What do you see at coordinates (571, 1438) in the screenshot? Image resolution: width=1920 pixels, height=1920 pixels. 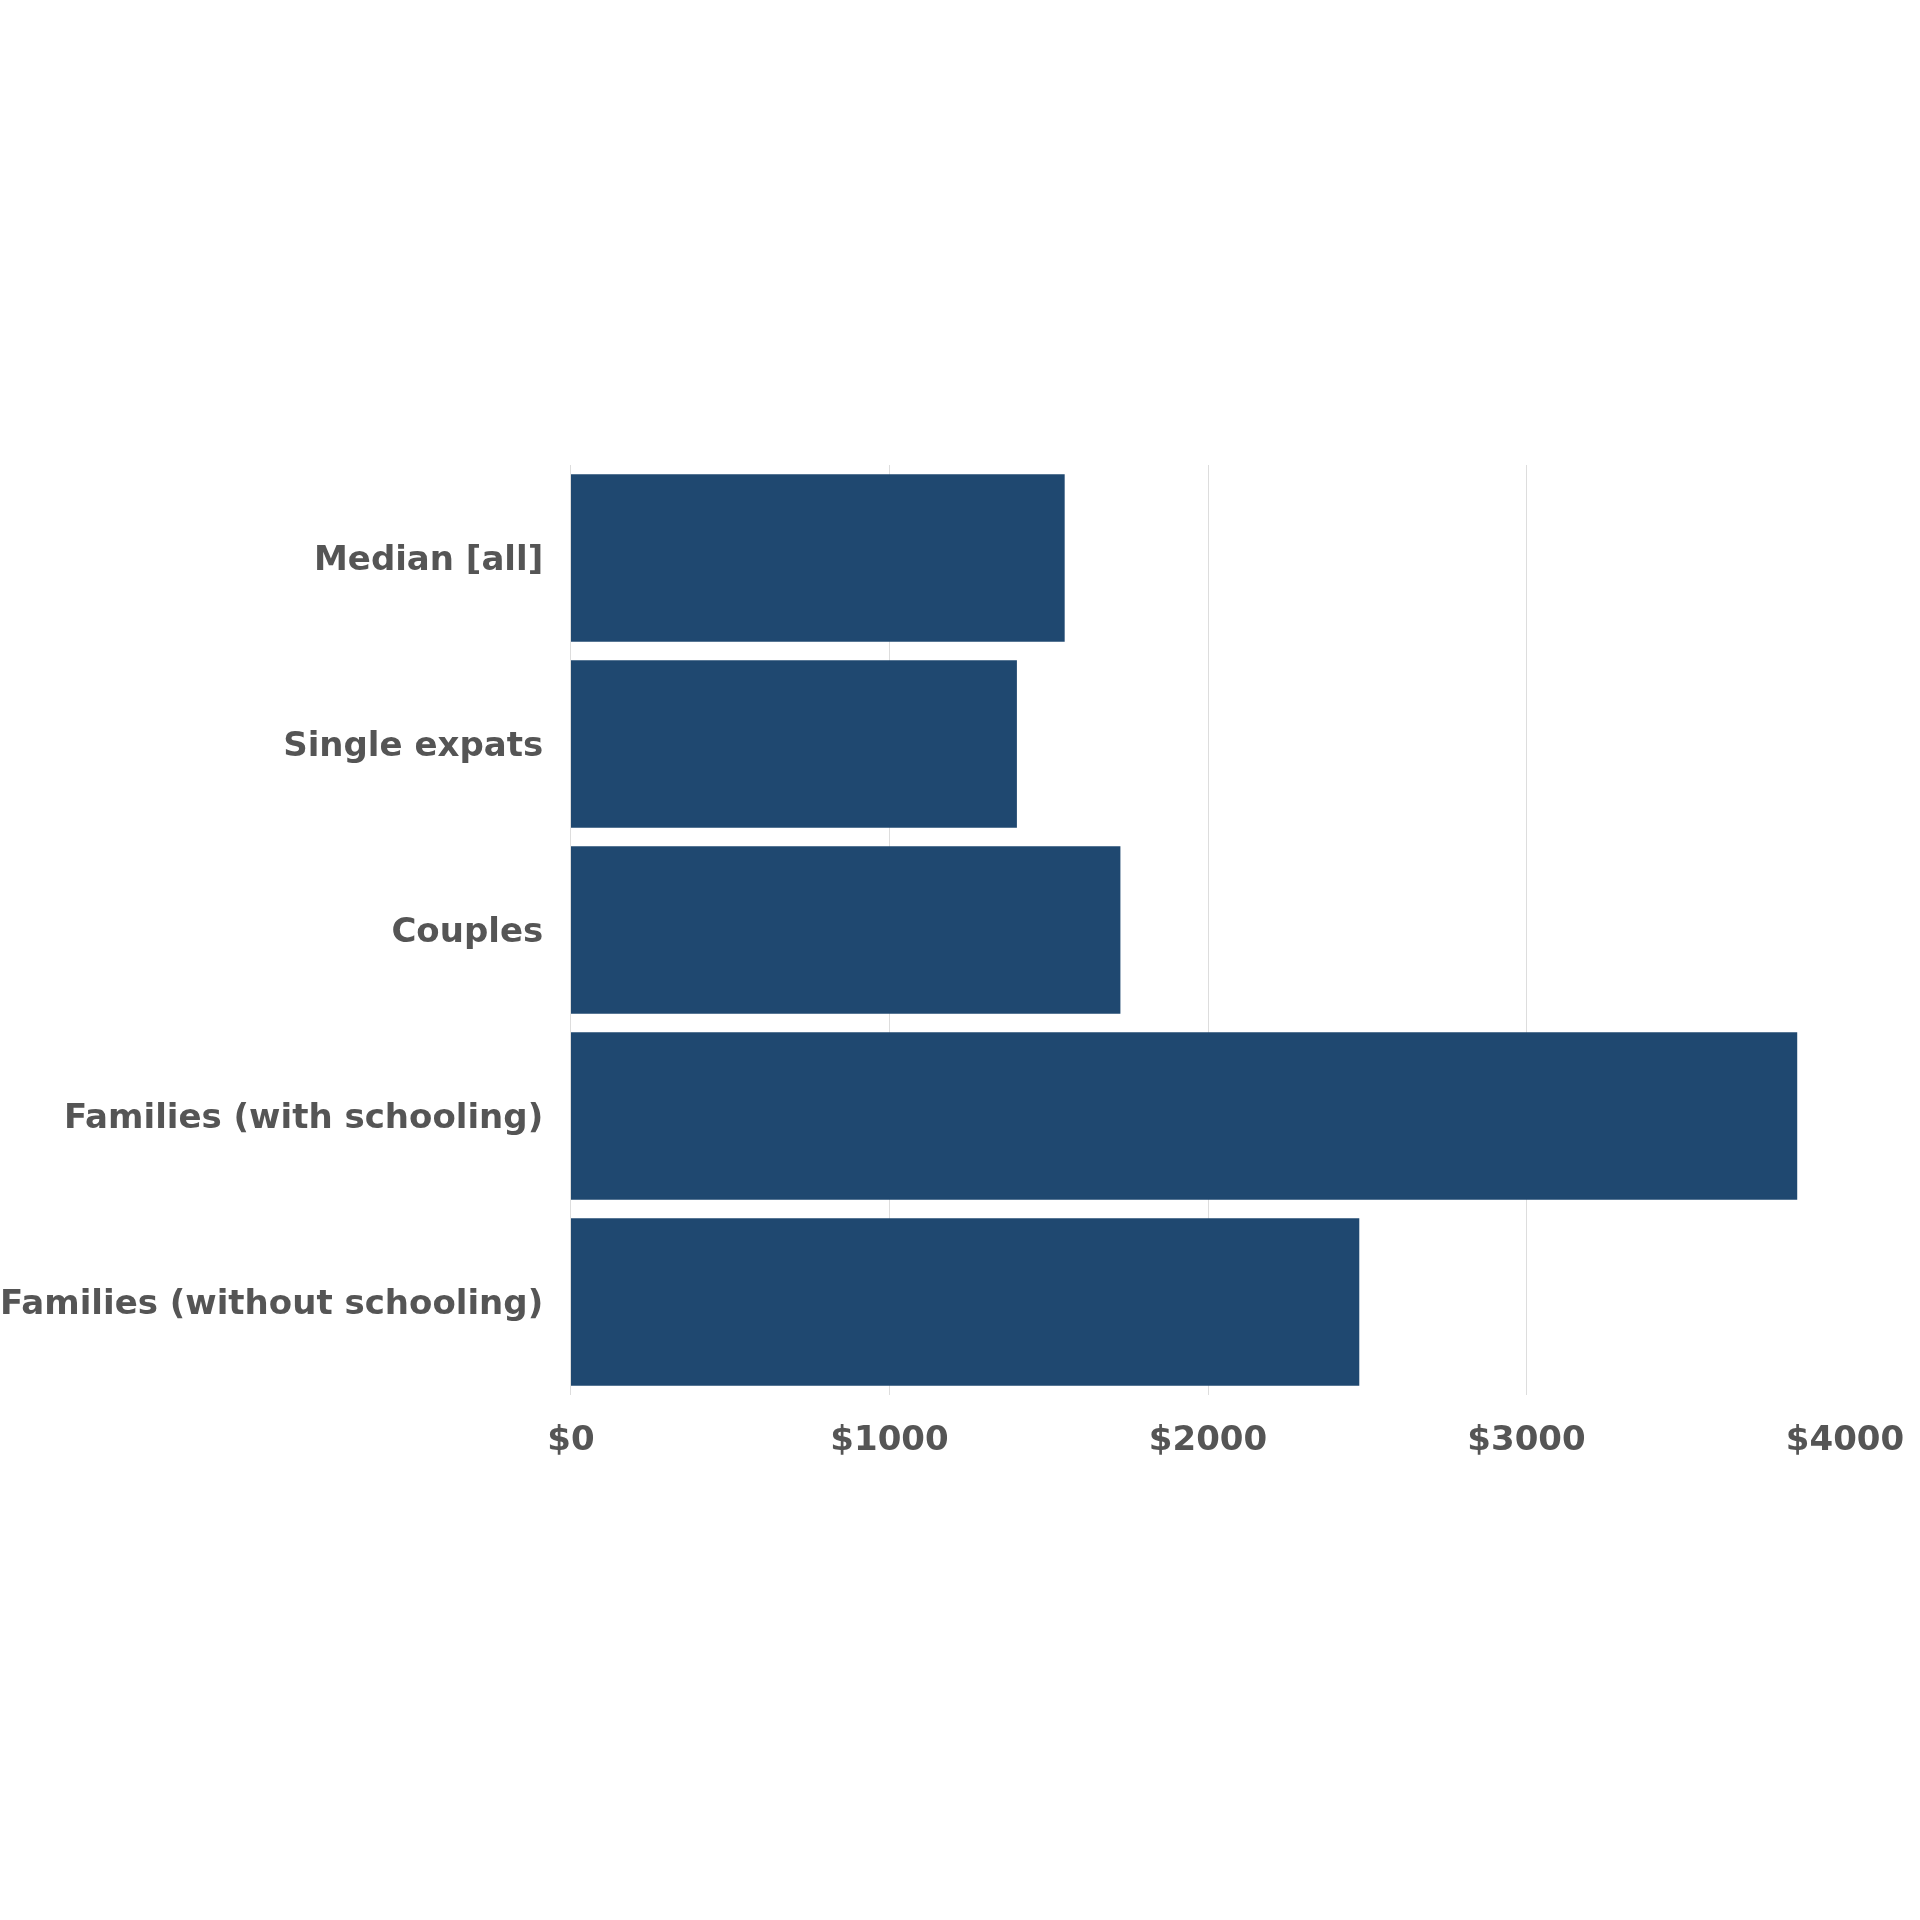 I see `x-tick-label: $0` at bounding box center [571, 1438].